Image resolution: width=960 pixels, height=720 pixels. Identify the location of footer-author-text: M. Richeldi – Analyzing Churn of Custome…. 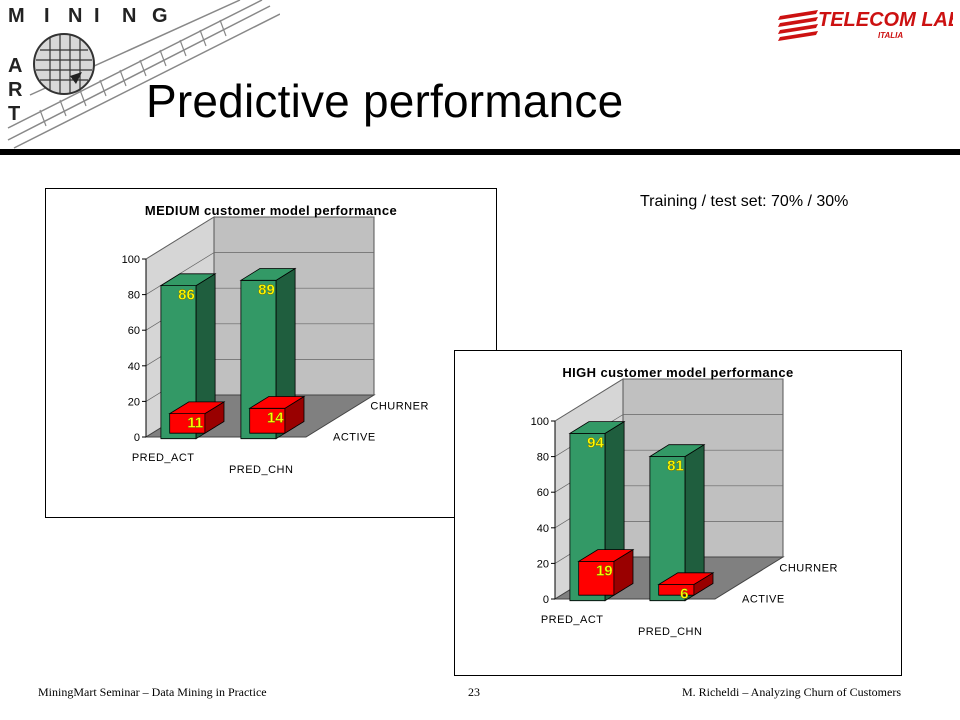
(791, 692).